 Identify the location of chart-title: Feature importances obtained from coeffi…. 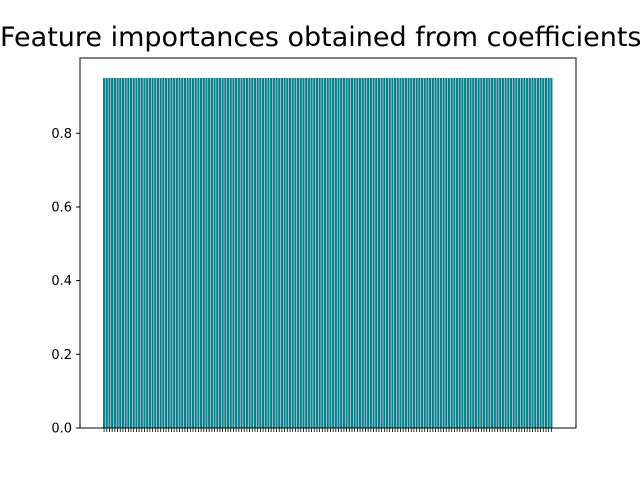
(320, 37).